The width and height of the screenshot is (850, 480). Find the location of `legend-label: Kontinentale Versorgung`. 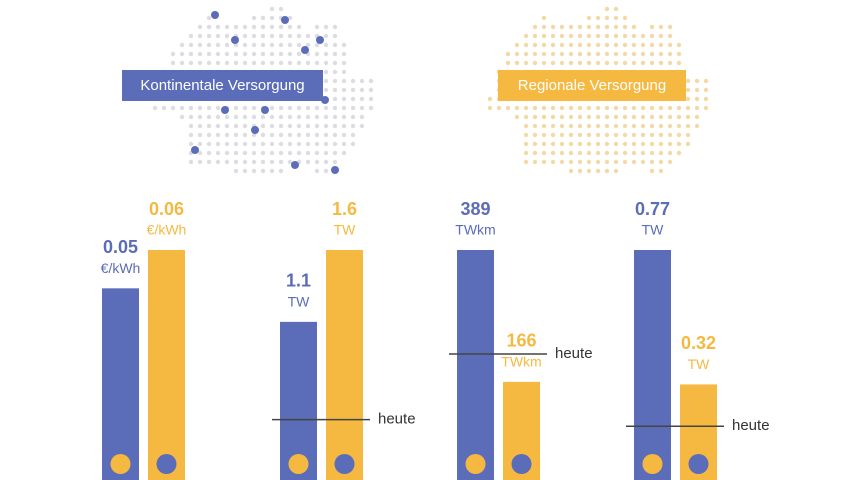

legend-label: Kontinentale Versorgung is located at coordinates (222, 85).